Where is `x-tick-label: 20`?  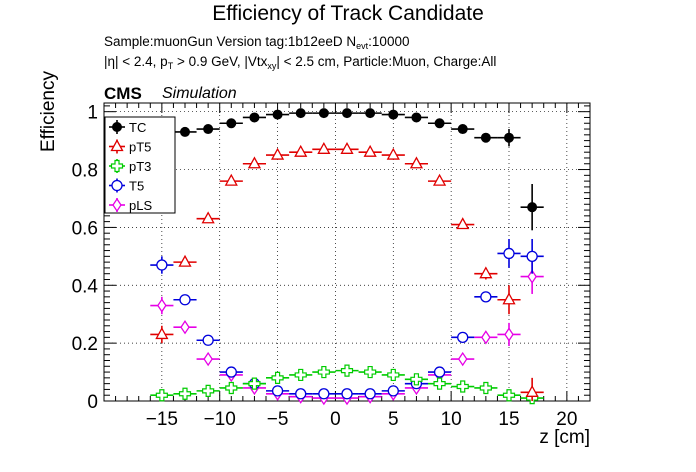 x-tick-label: 20 is located at coordinates (566, 419).